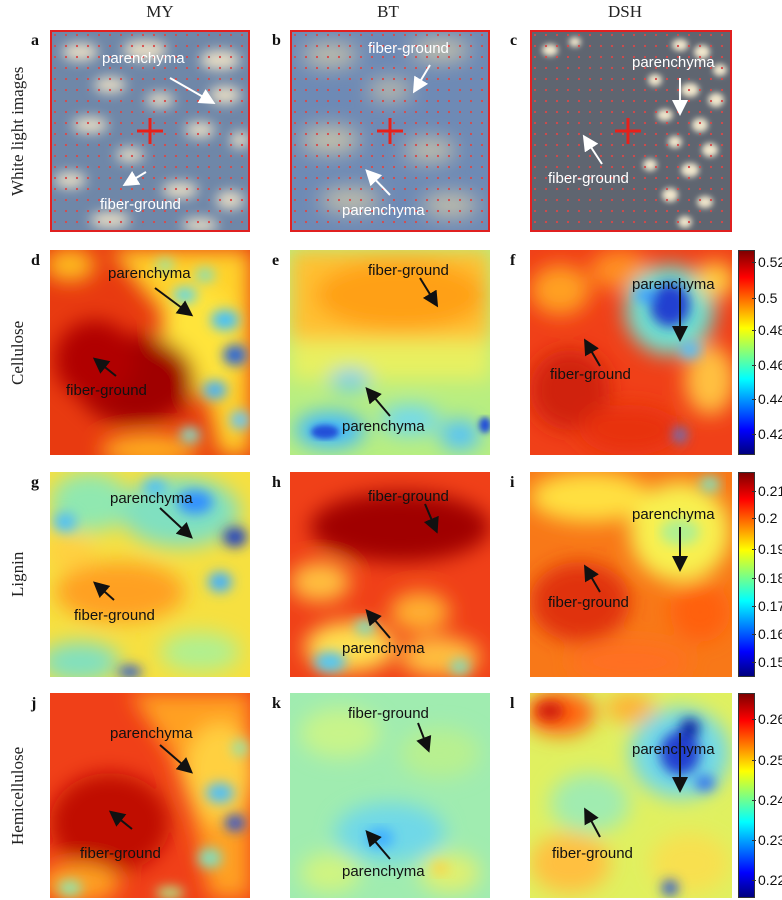 The image size is (782, 900). What do you see at coordinates (631, 131) in the screenshot?
I see `panel-c-white-light-dsh: parenchyma fiber-ground` at bounding box center [631, 131].